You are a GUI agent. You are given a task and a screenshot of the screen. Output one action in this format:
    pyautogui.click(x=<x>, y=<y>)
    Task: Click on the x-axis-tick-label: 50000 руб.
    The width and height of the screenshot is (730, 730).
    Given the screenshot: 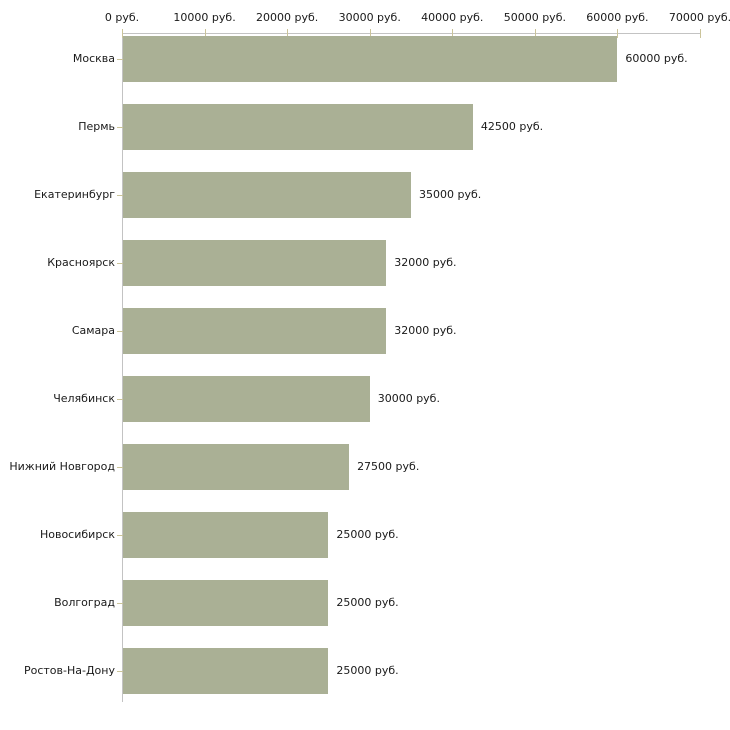 What is the action you would take?
    pyautogui.click(x=534, y=17)
    